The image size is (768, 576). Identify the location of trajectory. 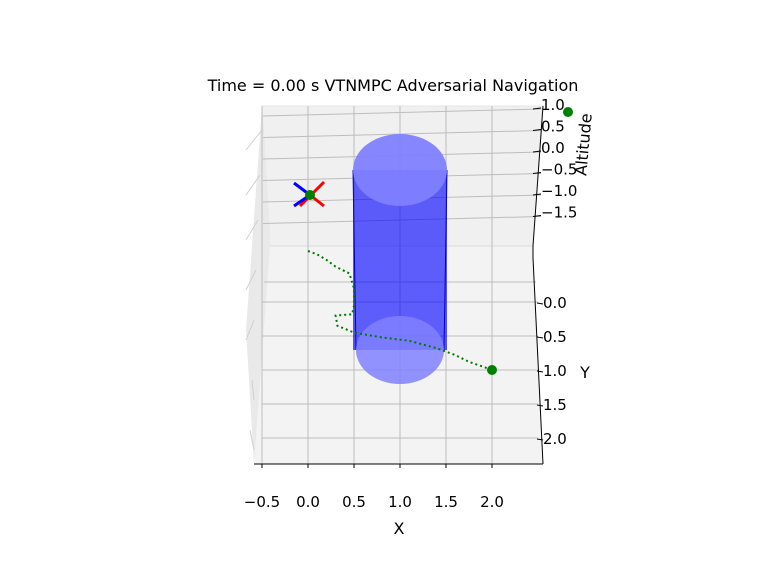
(400, 310).